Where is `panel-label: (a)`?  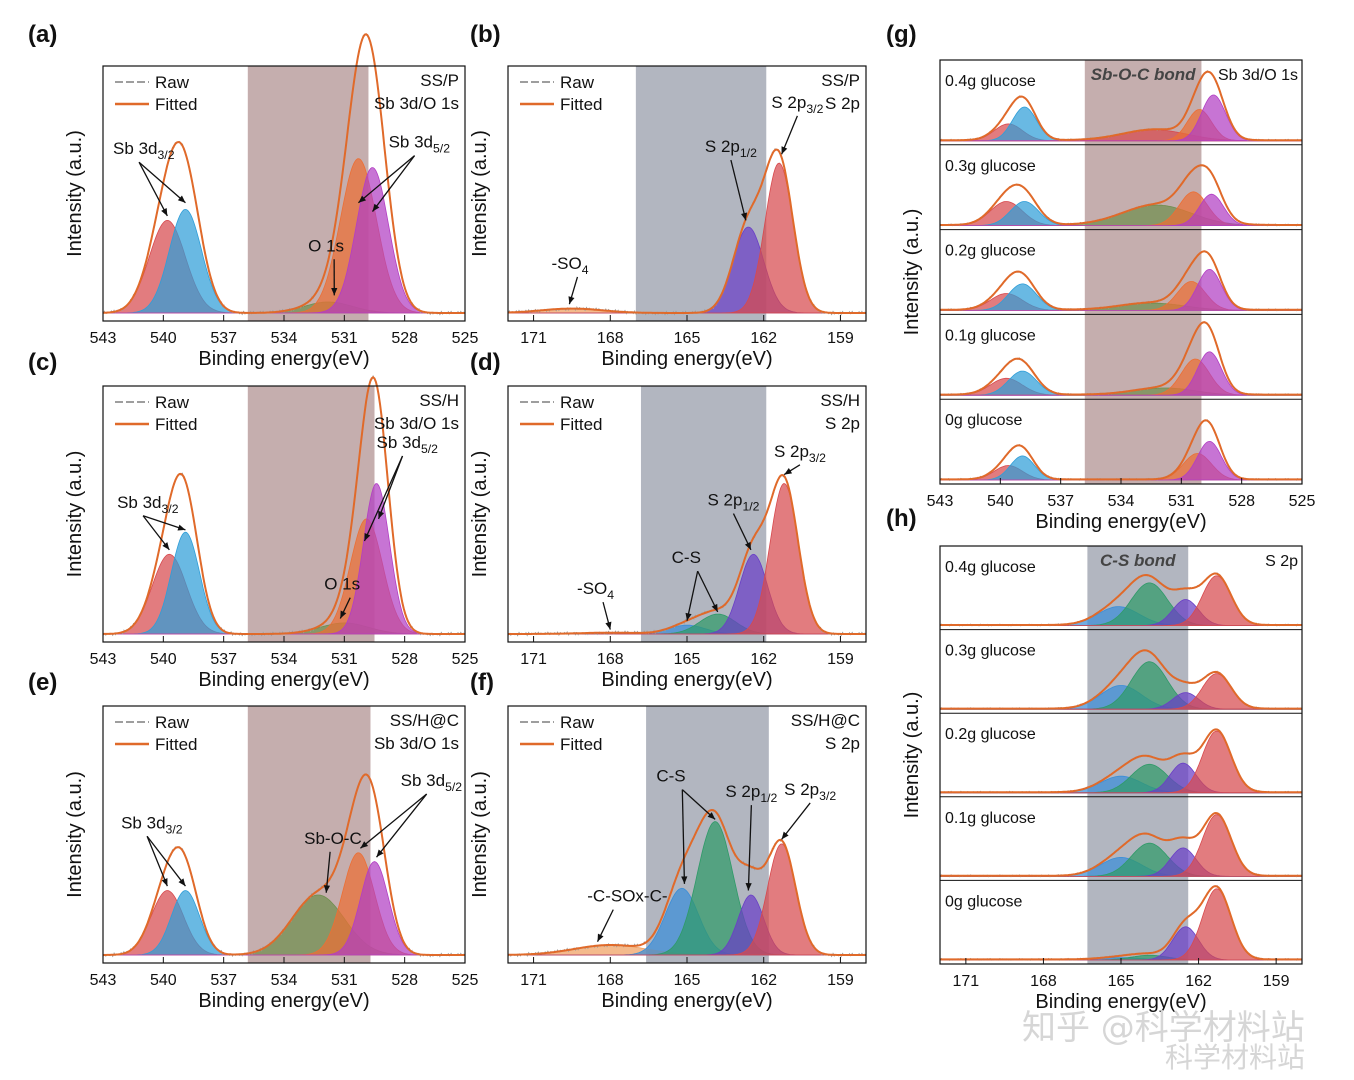
panel-label: (a) is located at coordinates (42, 34).